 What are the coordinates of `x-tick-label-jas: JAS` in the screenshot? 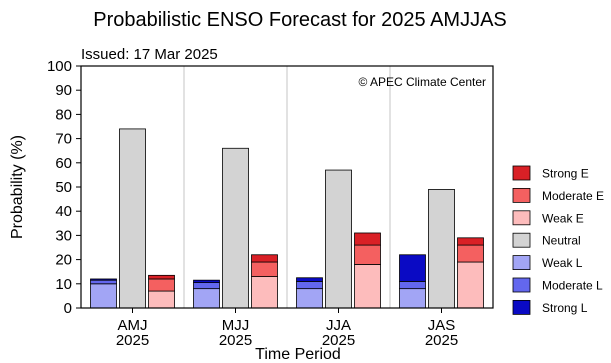 It's located at (442, 325).